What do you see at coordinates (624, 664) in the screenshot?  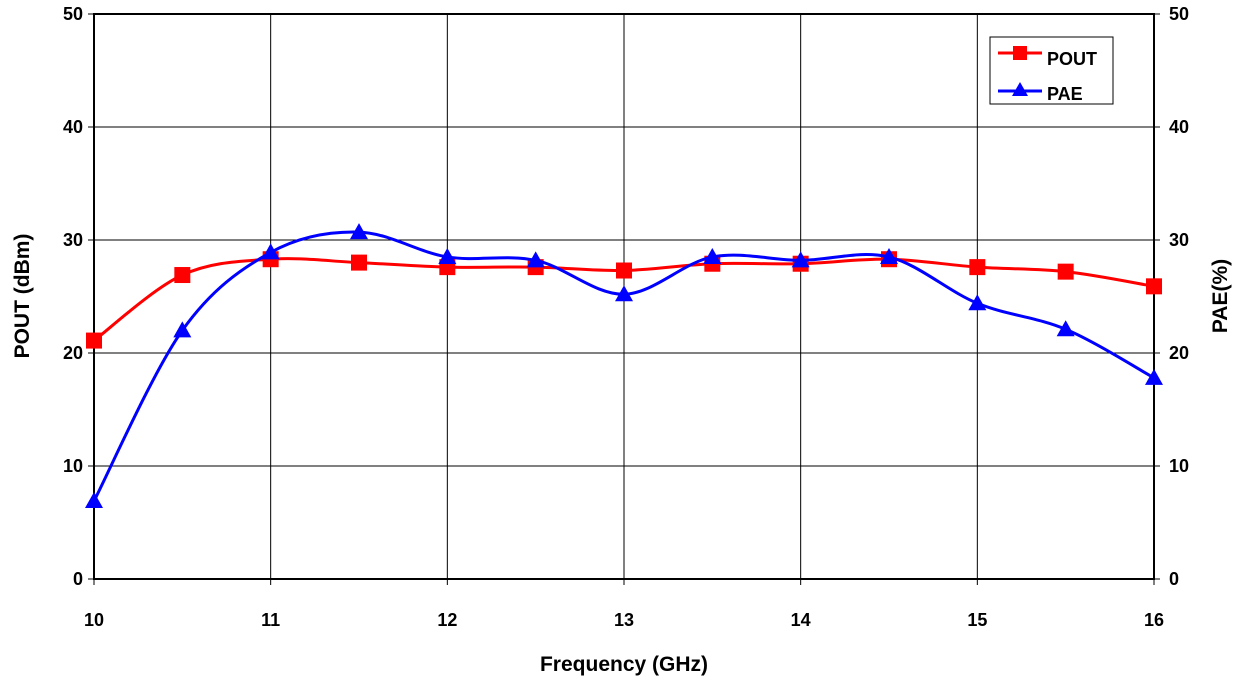 I see `x-axis-title: Frequency (GHz)` at bounding box center [624, 664].